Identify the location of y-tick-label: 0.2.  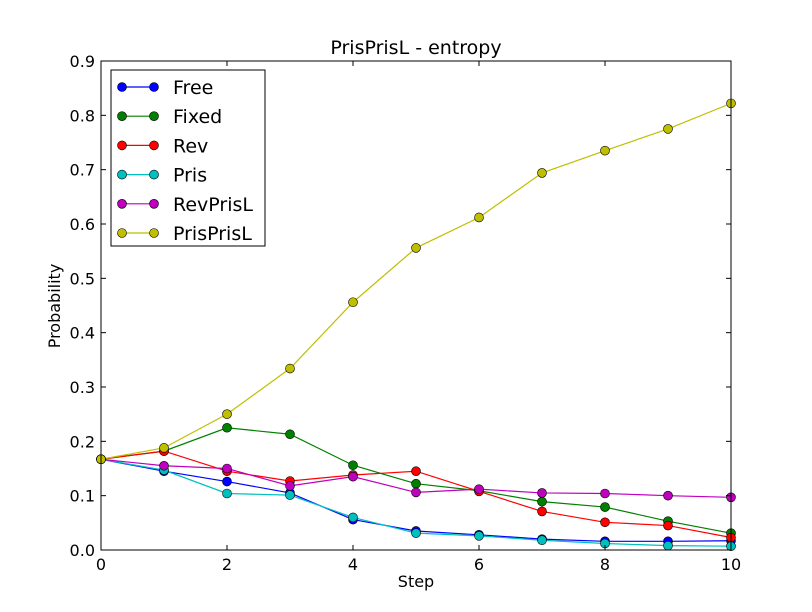
(82, 441).